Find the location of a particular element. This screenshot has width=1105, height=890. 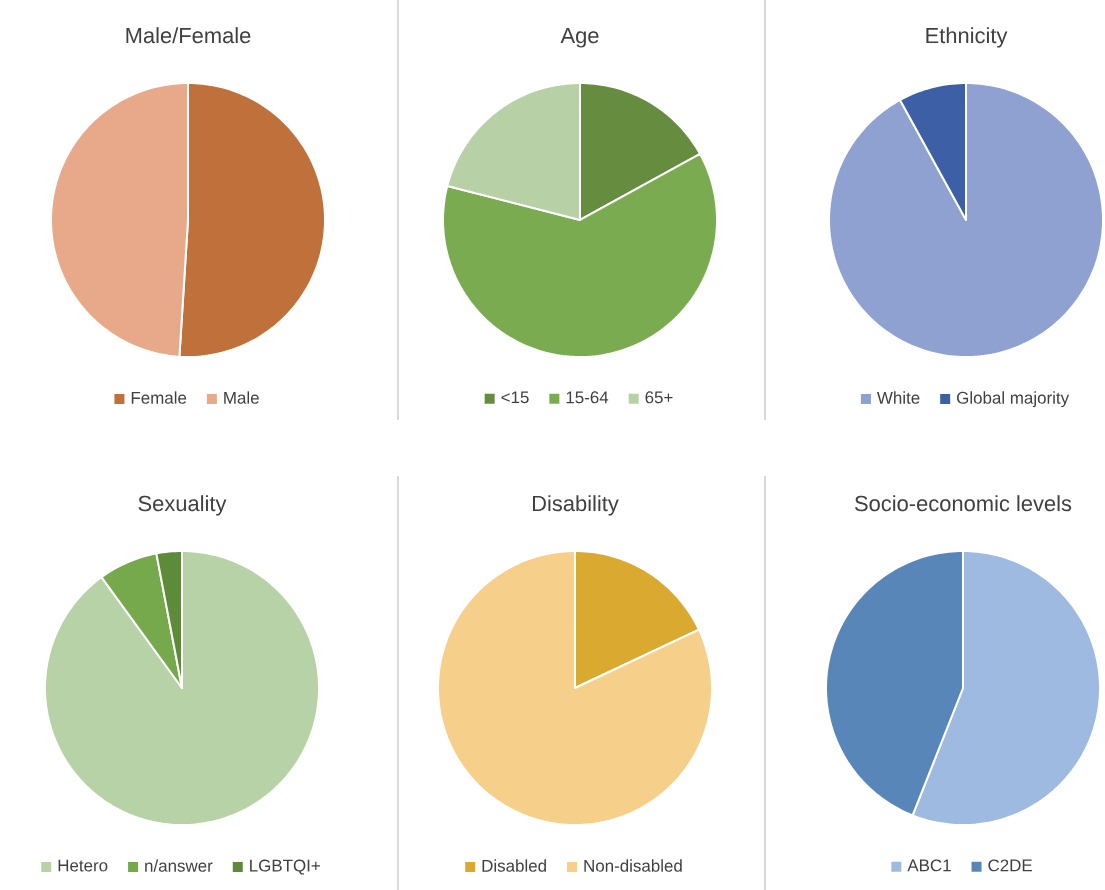

legend-label: n/answer is located at coordinates (179, 865).